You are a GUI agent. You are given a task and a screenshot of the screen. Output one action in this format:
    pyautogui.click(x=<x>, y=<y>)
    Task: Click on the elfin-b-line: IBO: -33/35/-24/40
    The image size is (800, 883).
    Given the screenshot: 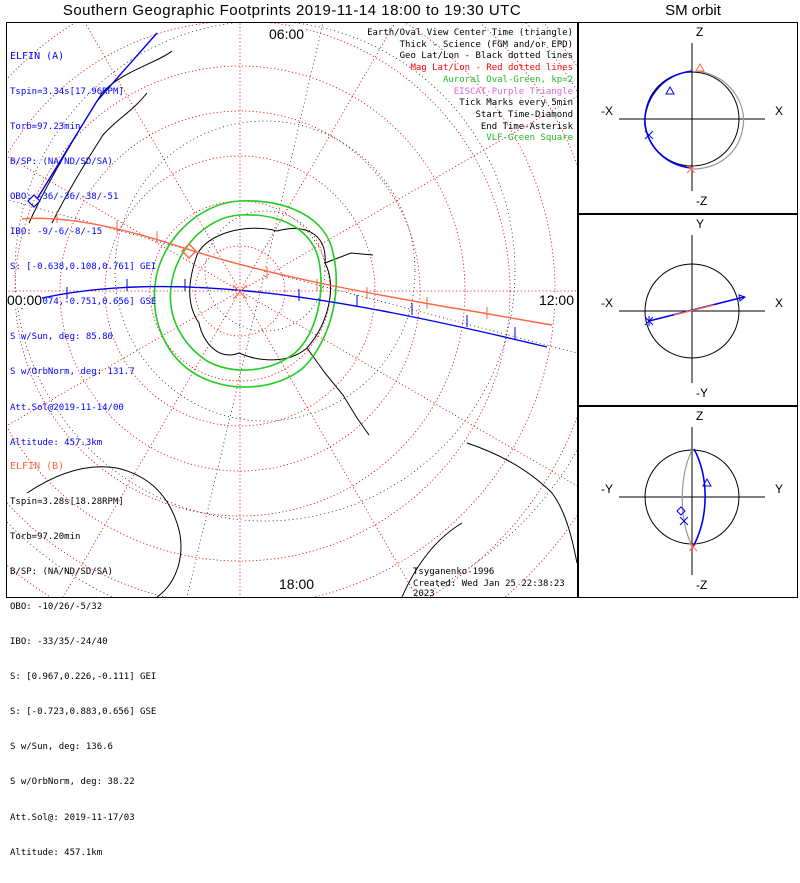 What is the action you would take?
    pyautogui.click(x=59, y=641)
    